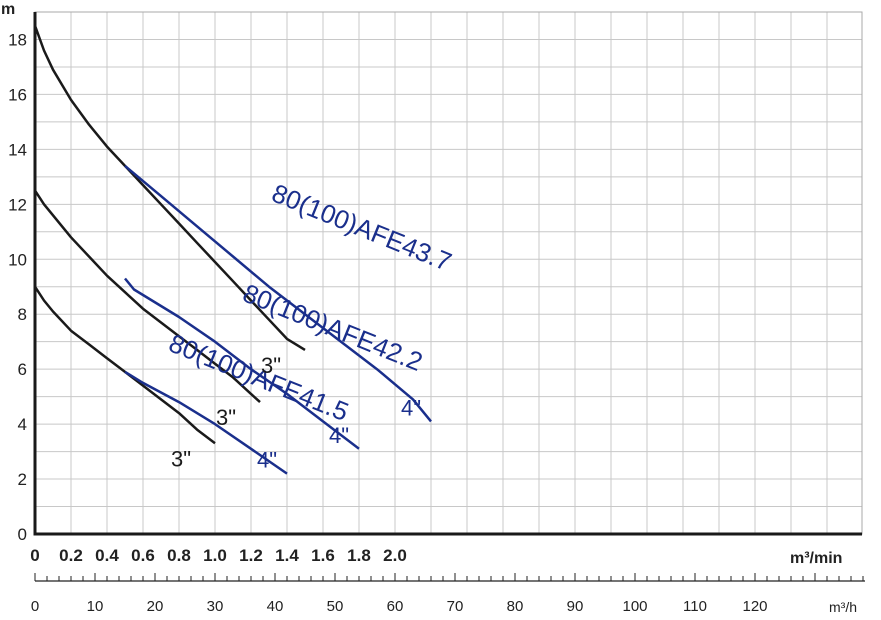  I want to click on y-tick-label: 12, so click(17, 204).